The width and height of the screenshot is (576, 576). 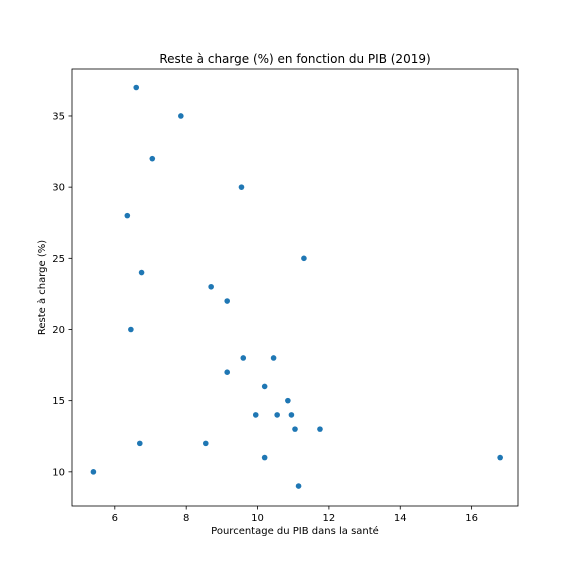 I want to click on x-tick-label: 16, so click(x=471, y=518).